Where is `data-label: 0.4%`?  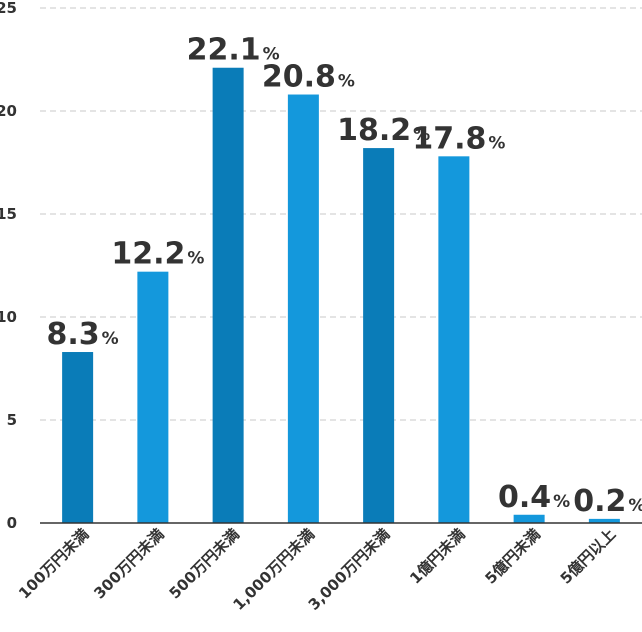 data-label: 0.4% is located at coordinates (534, 497).